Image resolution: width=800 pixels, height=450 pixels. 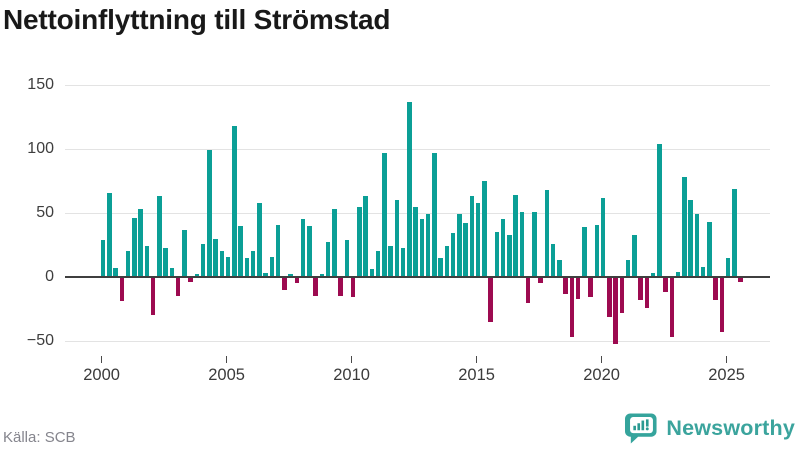 I want to click on y-axis-tick-label: 100, so click(x=40, y=148).